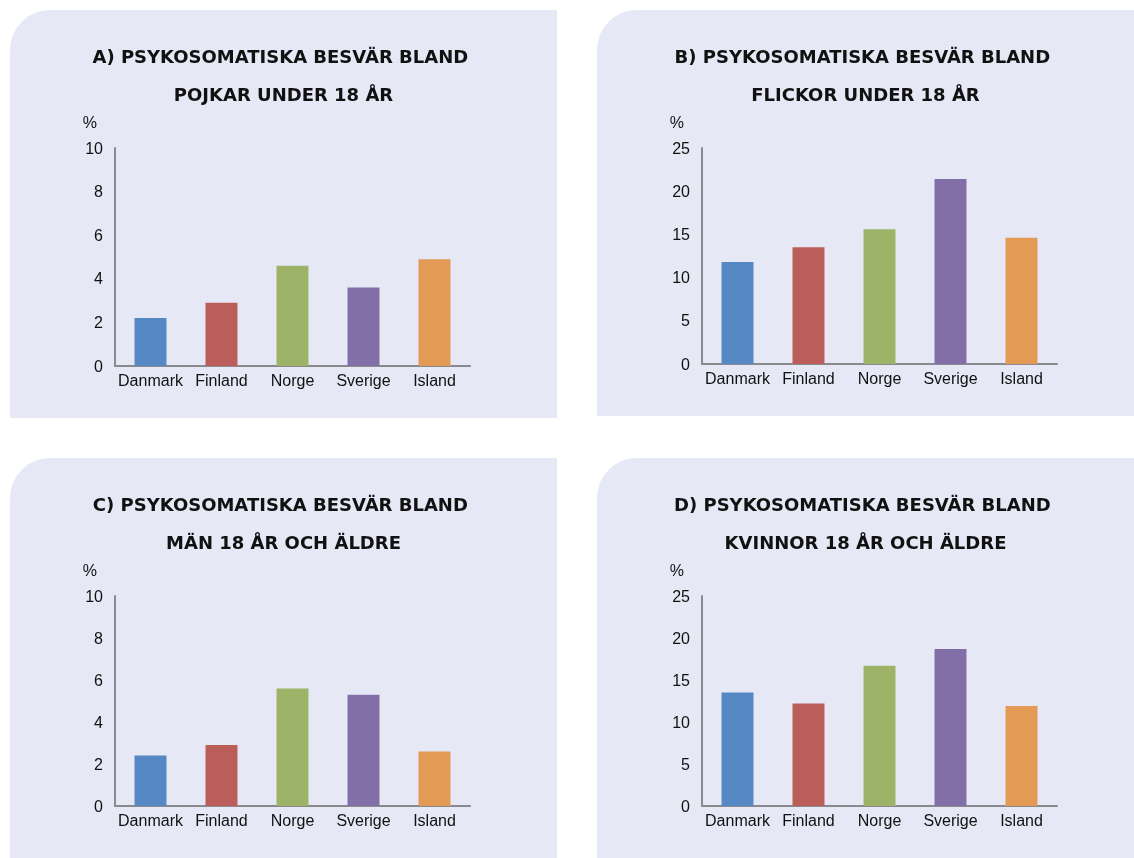 This screenshot has height=858, width=1134. What do you see at coordinates (865, 75) in the screenshot?
I see `chart-title: B) PSYKOSOMATISKA BESVÄR BLAND FLICKOR UNDER 18 ÅR` at bounding box center [865, 75].